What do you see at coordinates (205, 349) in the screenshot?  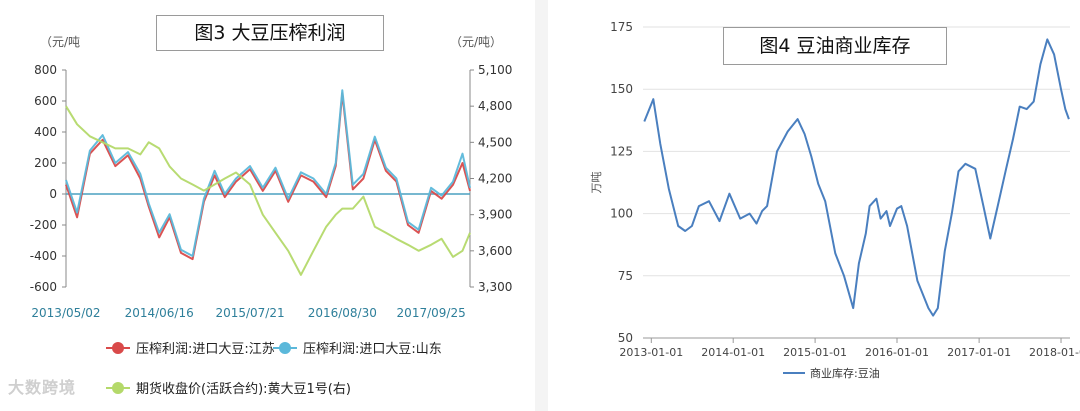 I see `chart3-legend-label-0: 压榨利润:进口大豆:江苏` at bounding box center [205, 349].